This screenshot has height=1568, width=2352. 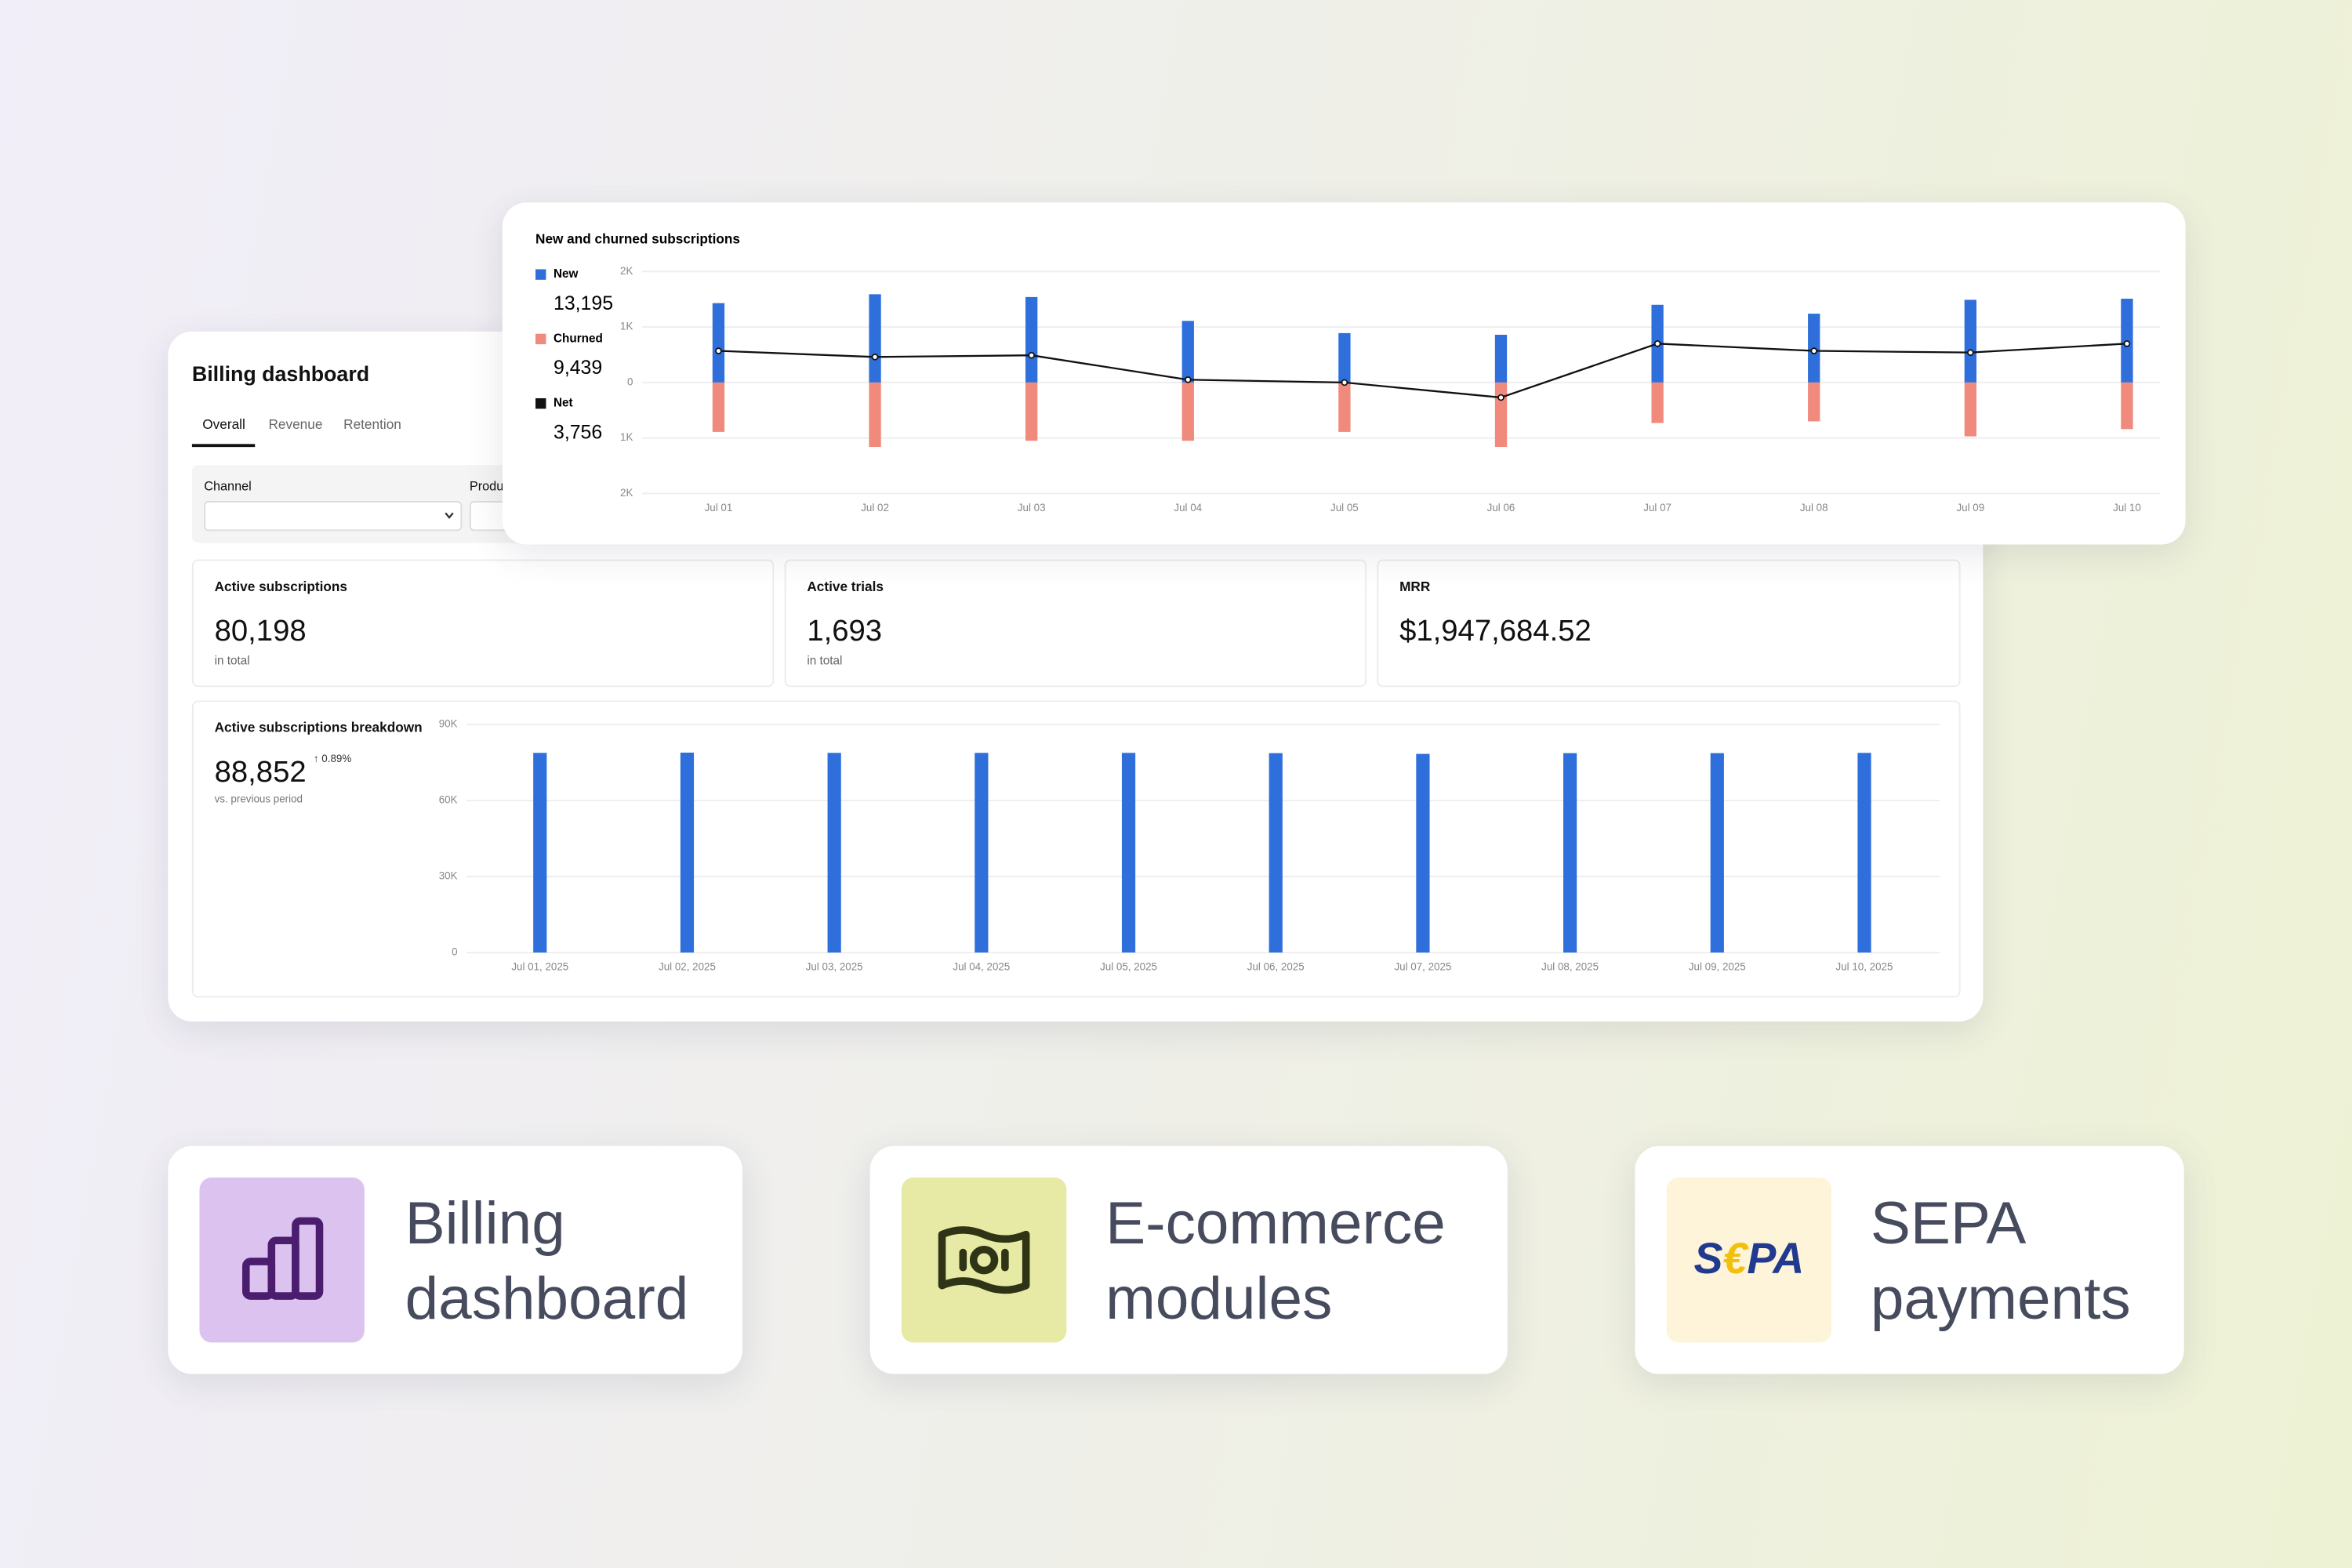 What do you see at coordinates (1657, 508) in the screenshot?
I see `x-tick-label: Jul 07` at bounding box center [1657, 508].